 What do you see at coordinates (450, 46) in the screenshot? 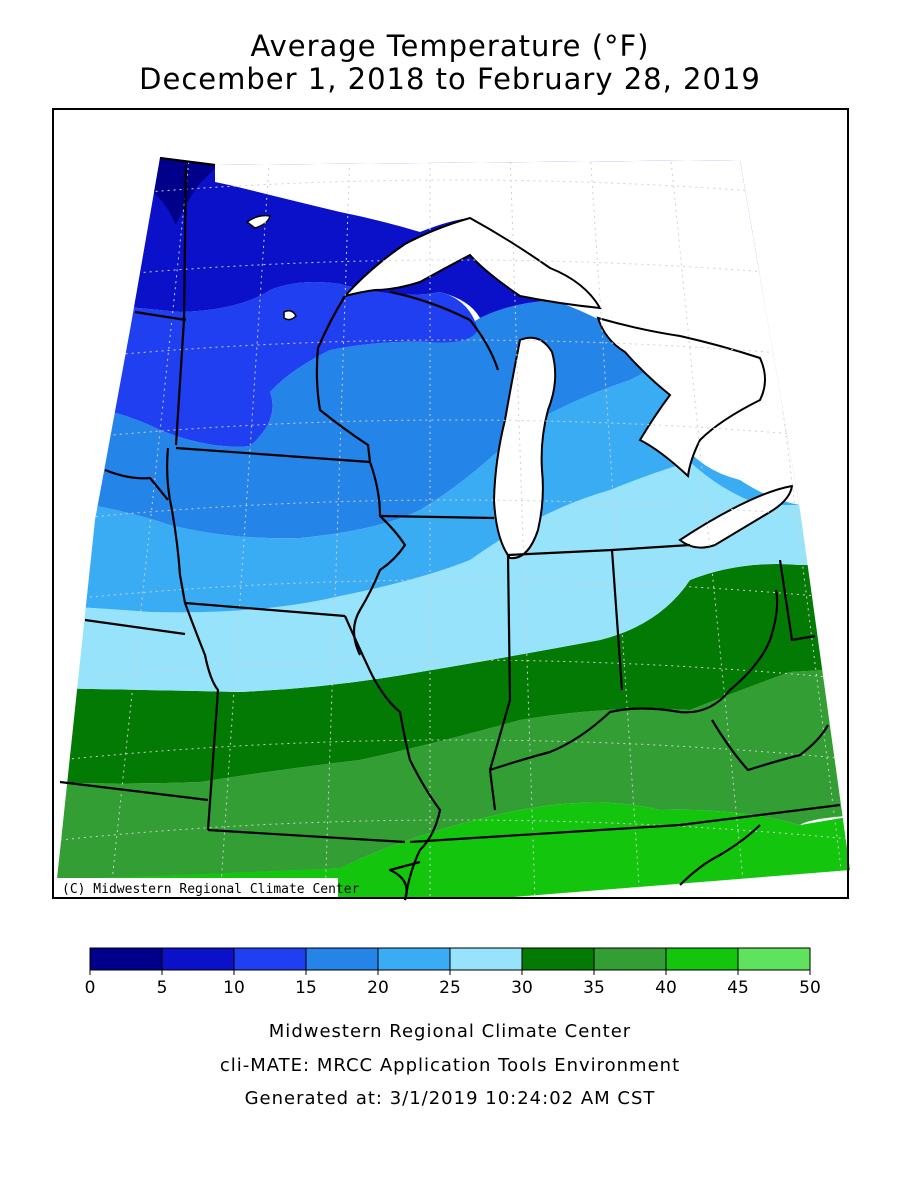
I see `map-title: Average Temperature (°F)` at bounding box center [450, 46].